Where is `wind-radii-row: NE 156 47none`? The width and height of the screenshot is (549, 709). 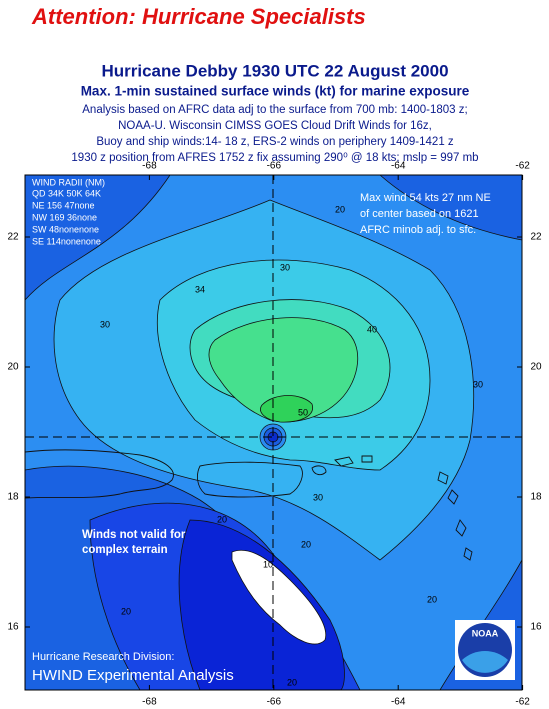 wind-radii-row: NE 156 47none is located at coordinates (63, 205).